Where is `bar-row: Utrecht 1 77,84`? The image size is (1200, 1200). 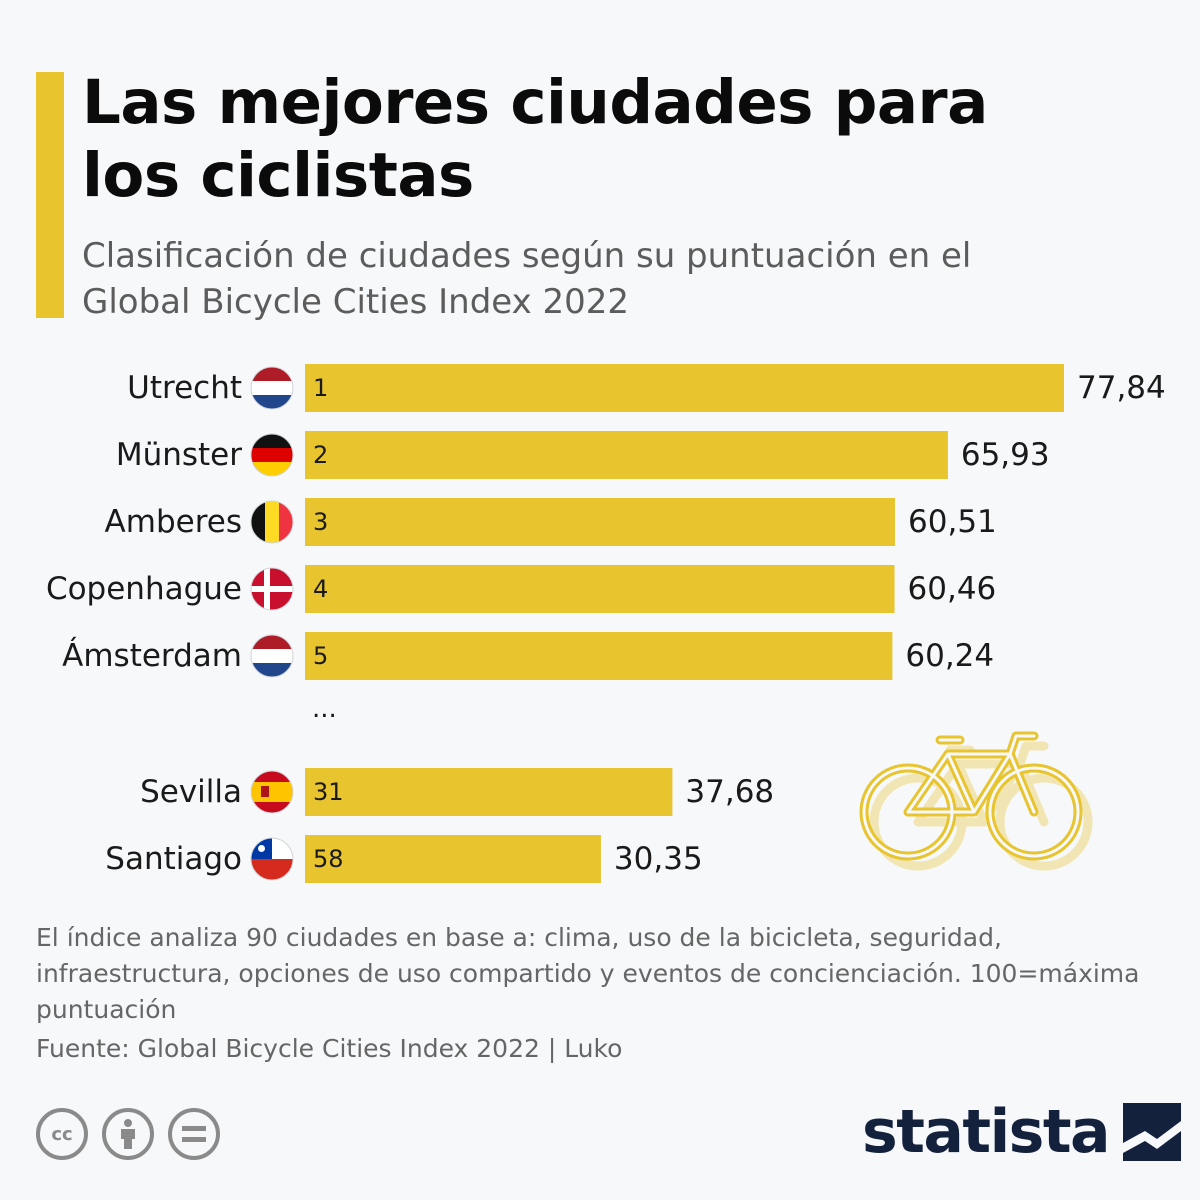
bar-row: Utrecht 1 77,84 is located at coordinates (646, 388).